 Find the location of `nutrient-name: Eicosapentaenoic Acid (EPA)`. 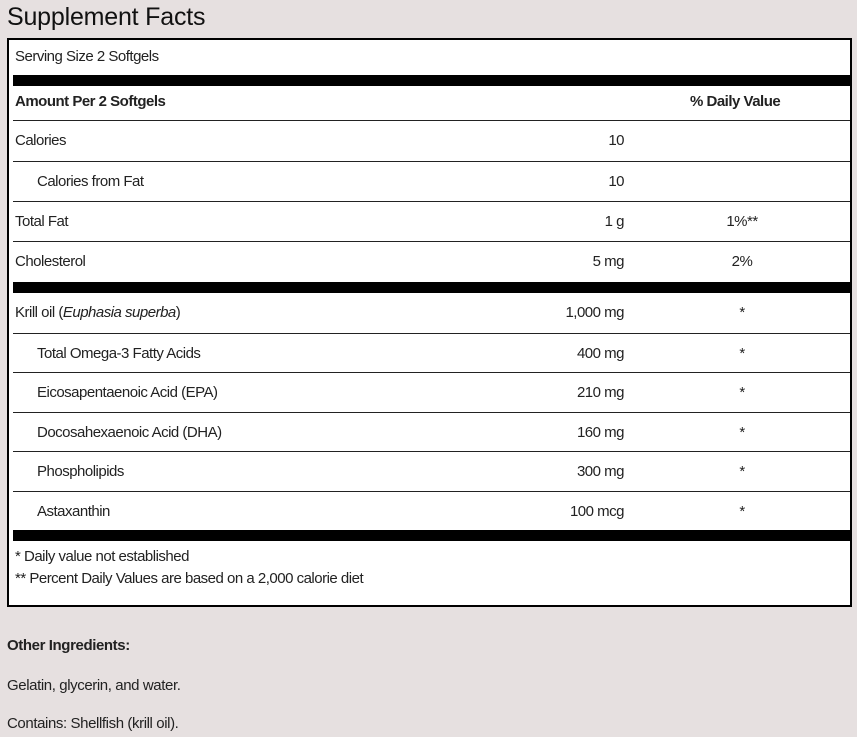

nutrient-name: Eicosapentaenoic Acid (EPA) is located at coordinates (127, 392).